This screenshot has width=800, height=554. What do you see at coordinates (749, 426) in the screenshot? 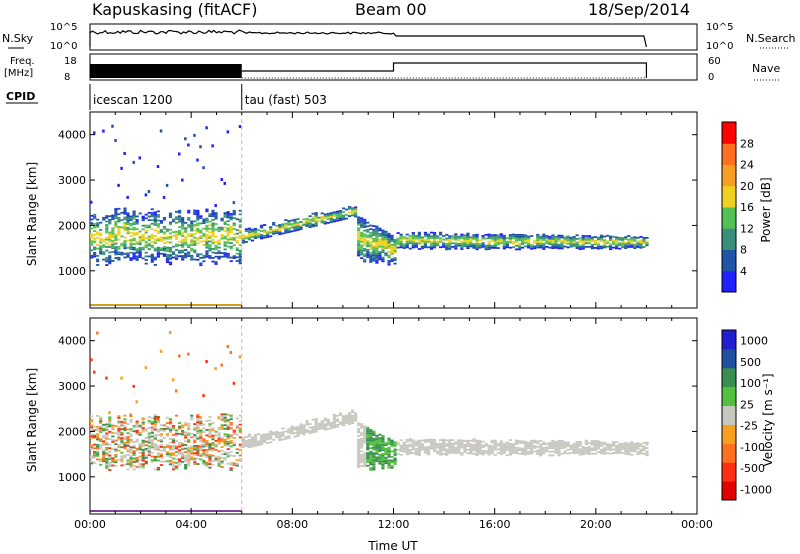
I see `colorbar-tick-label: -25` at bounding box center [749, 426].